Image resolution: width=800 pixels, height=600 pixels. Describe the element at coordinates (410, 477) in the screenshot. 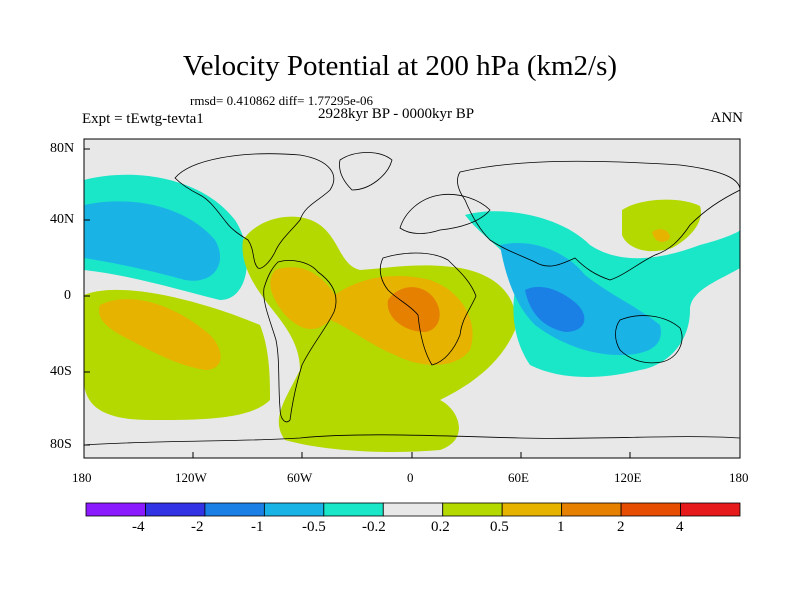

I see `lon-label-0: 0` at that location.